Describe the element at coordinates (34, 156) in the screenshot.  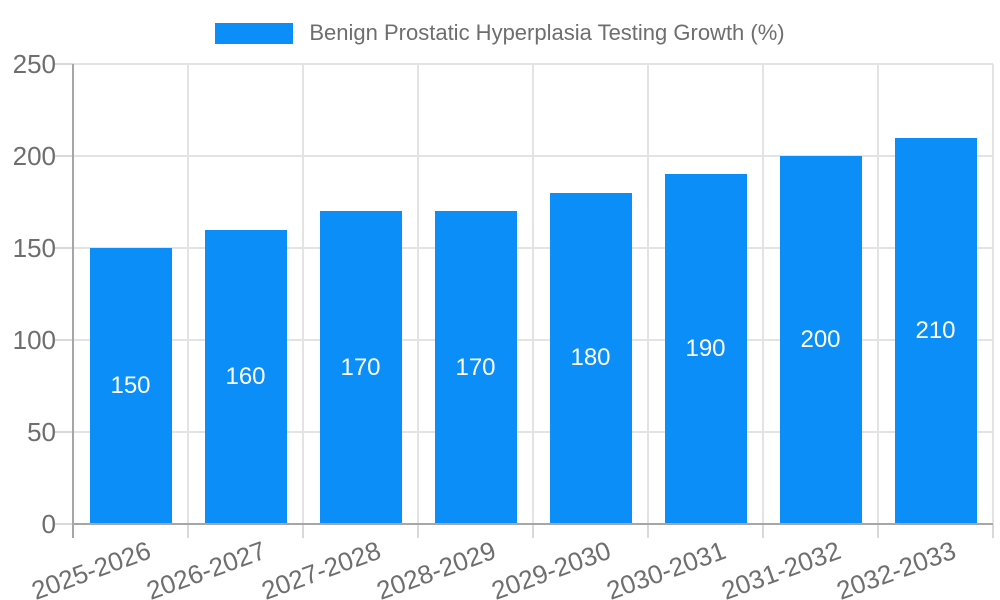
I see `y-axis-label: 200` at that location.